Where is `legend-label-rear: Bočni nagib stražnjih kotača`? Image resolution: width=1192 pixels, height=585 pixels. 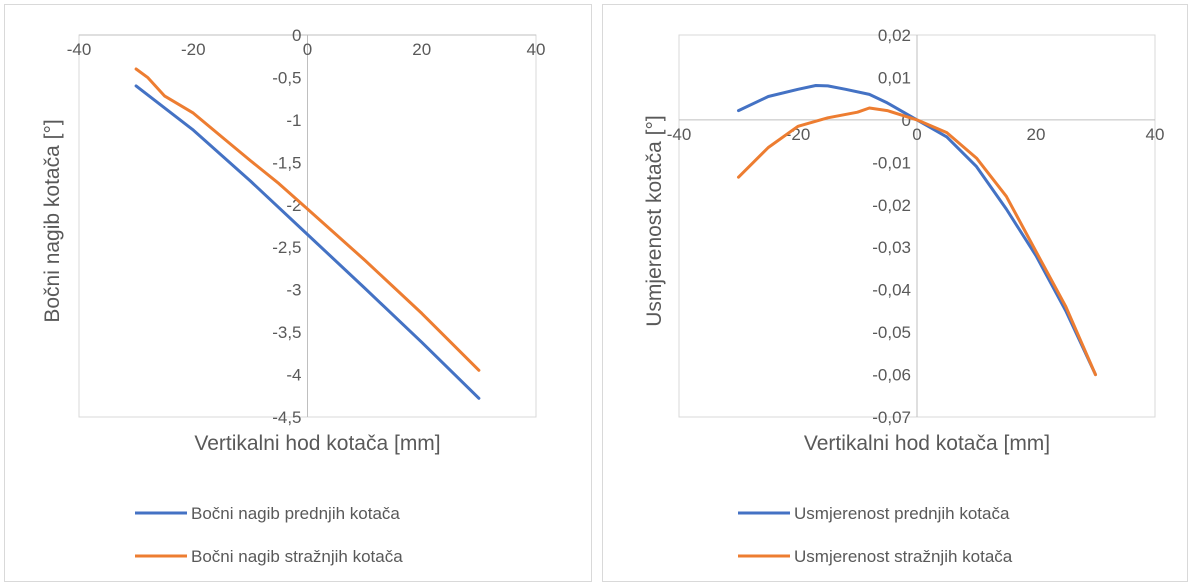 legend-label-rear: Bočni nagib stražnjih kotača is located at coordinates (297, 556).